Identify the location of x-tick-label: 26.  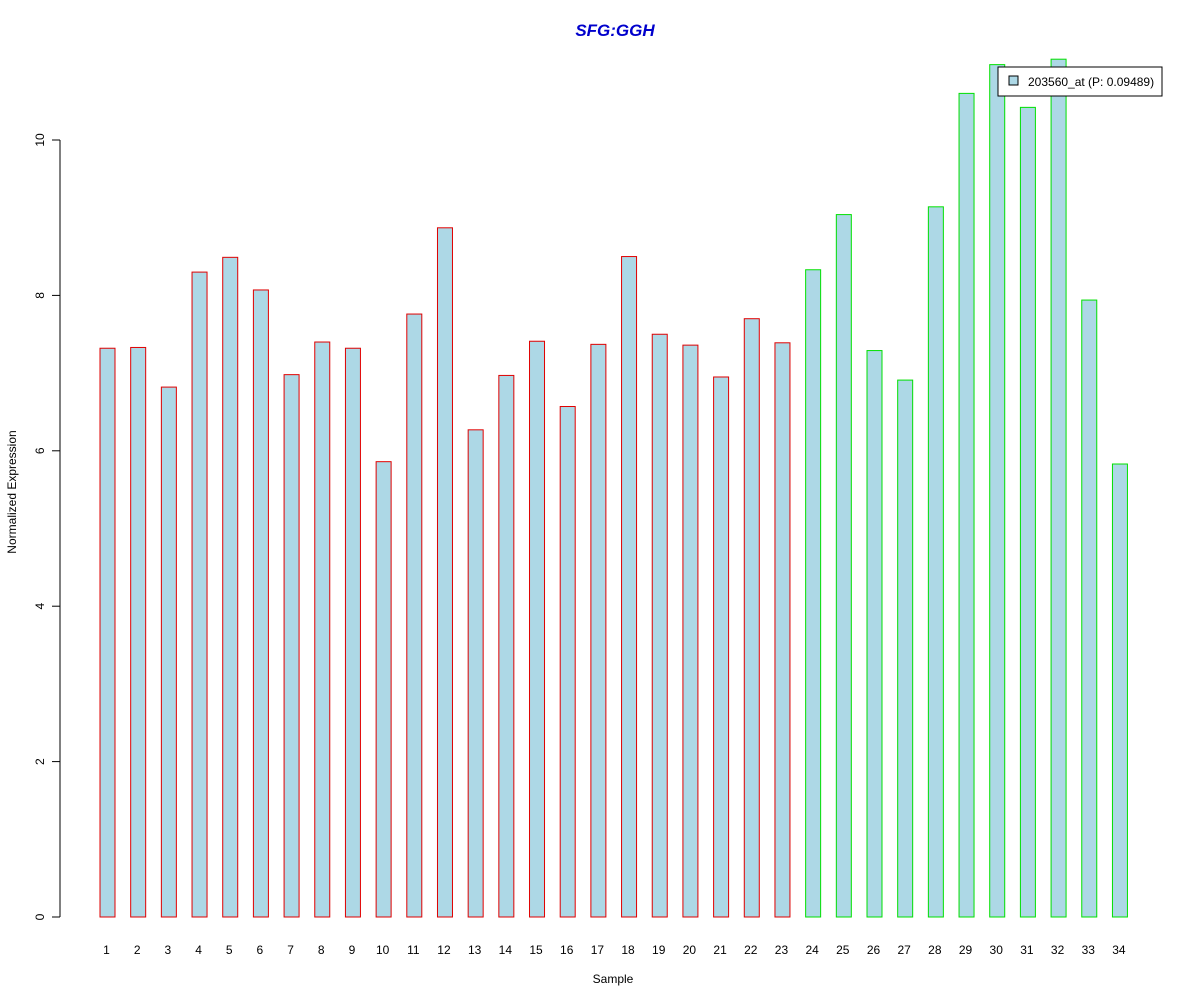
(874, 950).